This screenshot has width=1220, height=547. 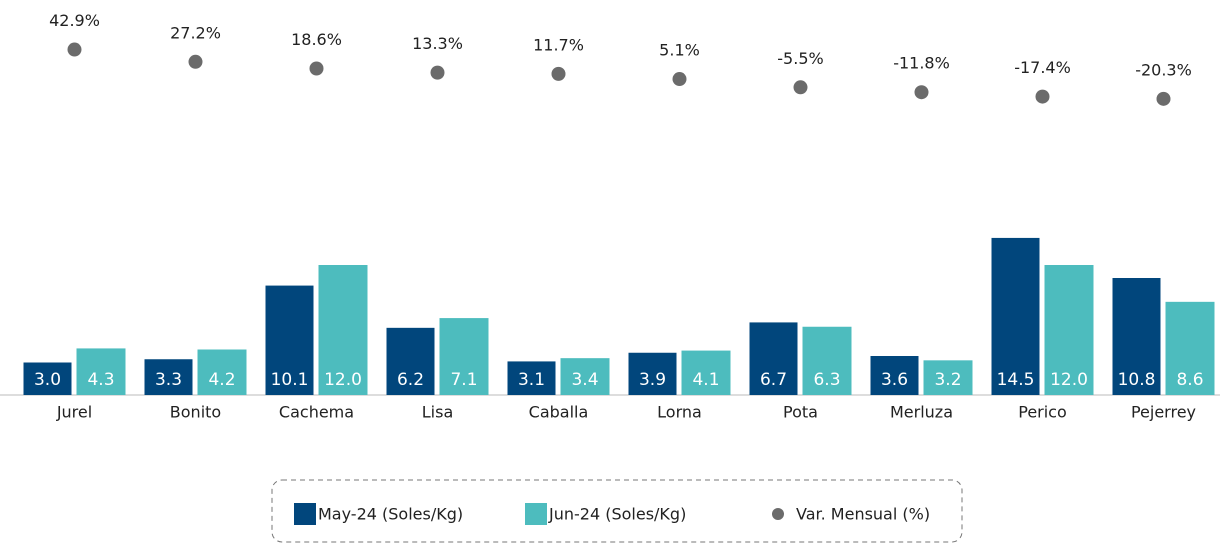 I want to click on x-tick-label: Jurel, so click(x=74, y=412).